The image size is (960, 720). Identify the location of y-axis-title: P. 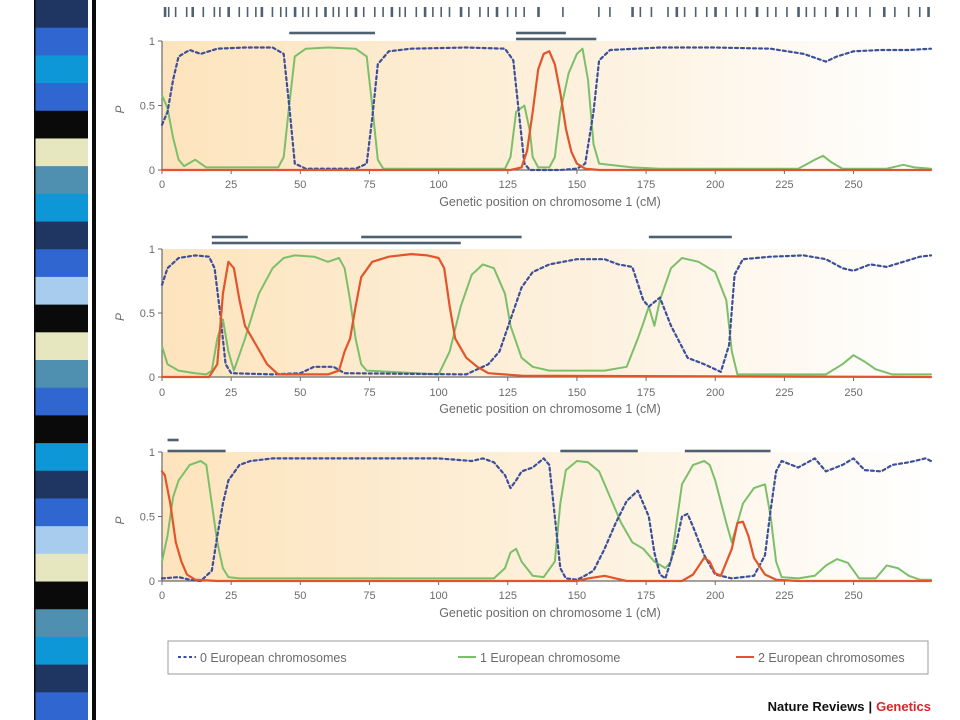
(120, 317).